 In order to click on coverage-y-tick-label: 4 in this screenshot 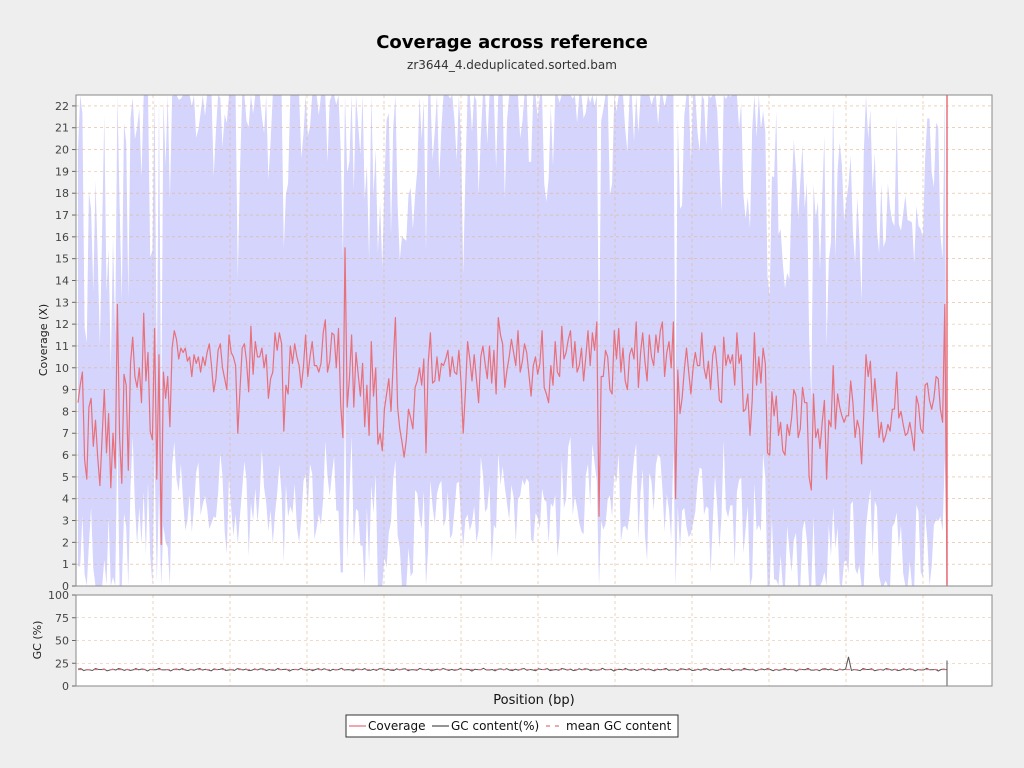, I will do `click(65, 499)`.